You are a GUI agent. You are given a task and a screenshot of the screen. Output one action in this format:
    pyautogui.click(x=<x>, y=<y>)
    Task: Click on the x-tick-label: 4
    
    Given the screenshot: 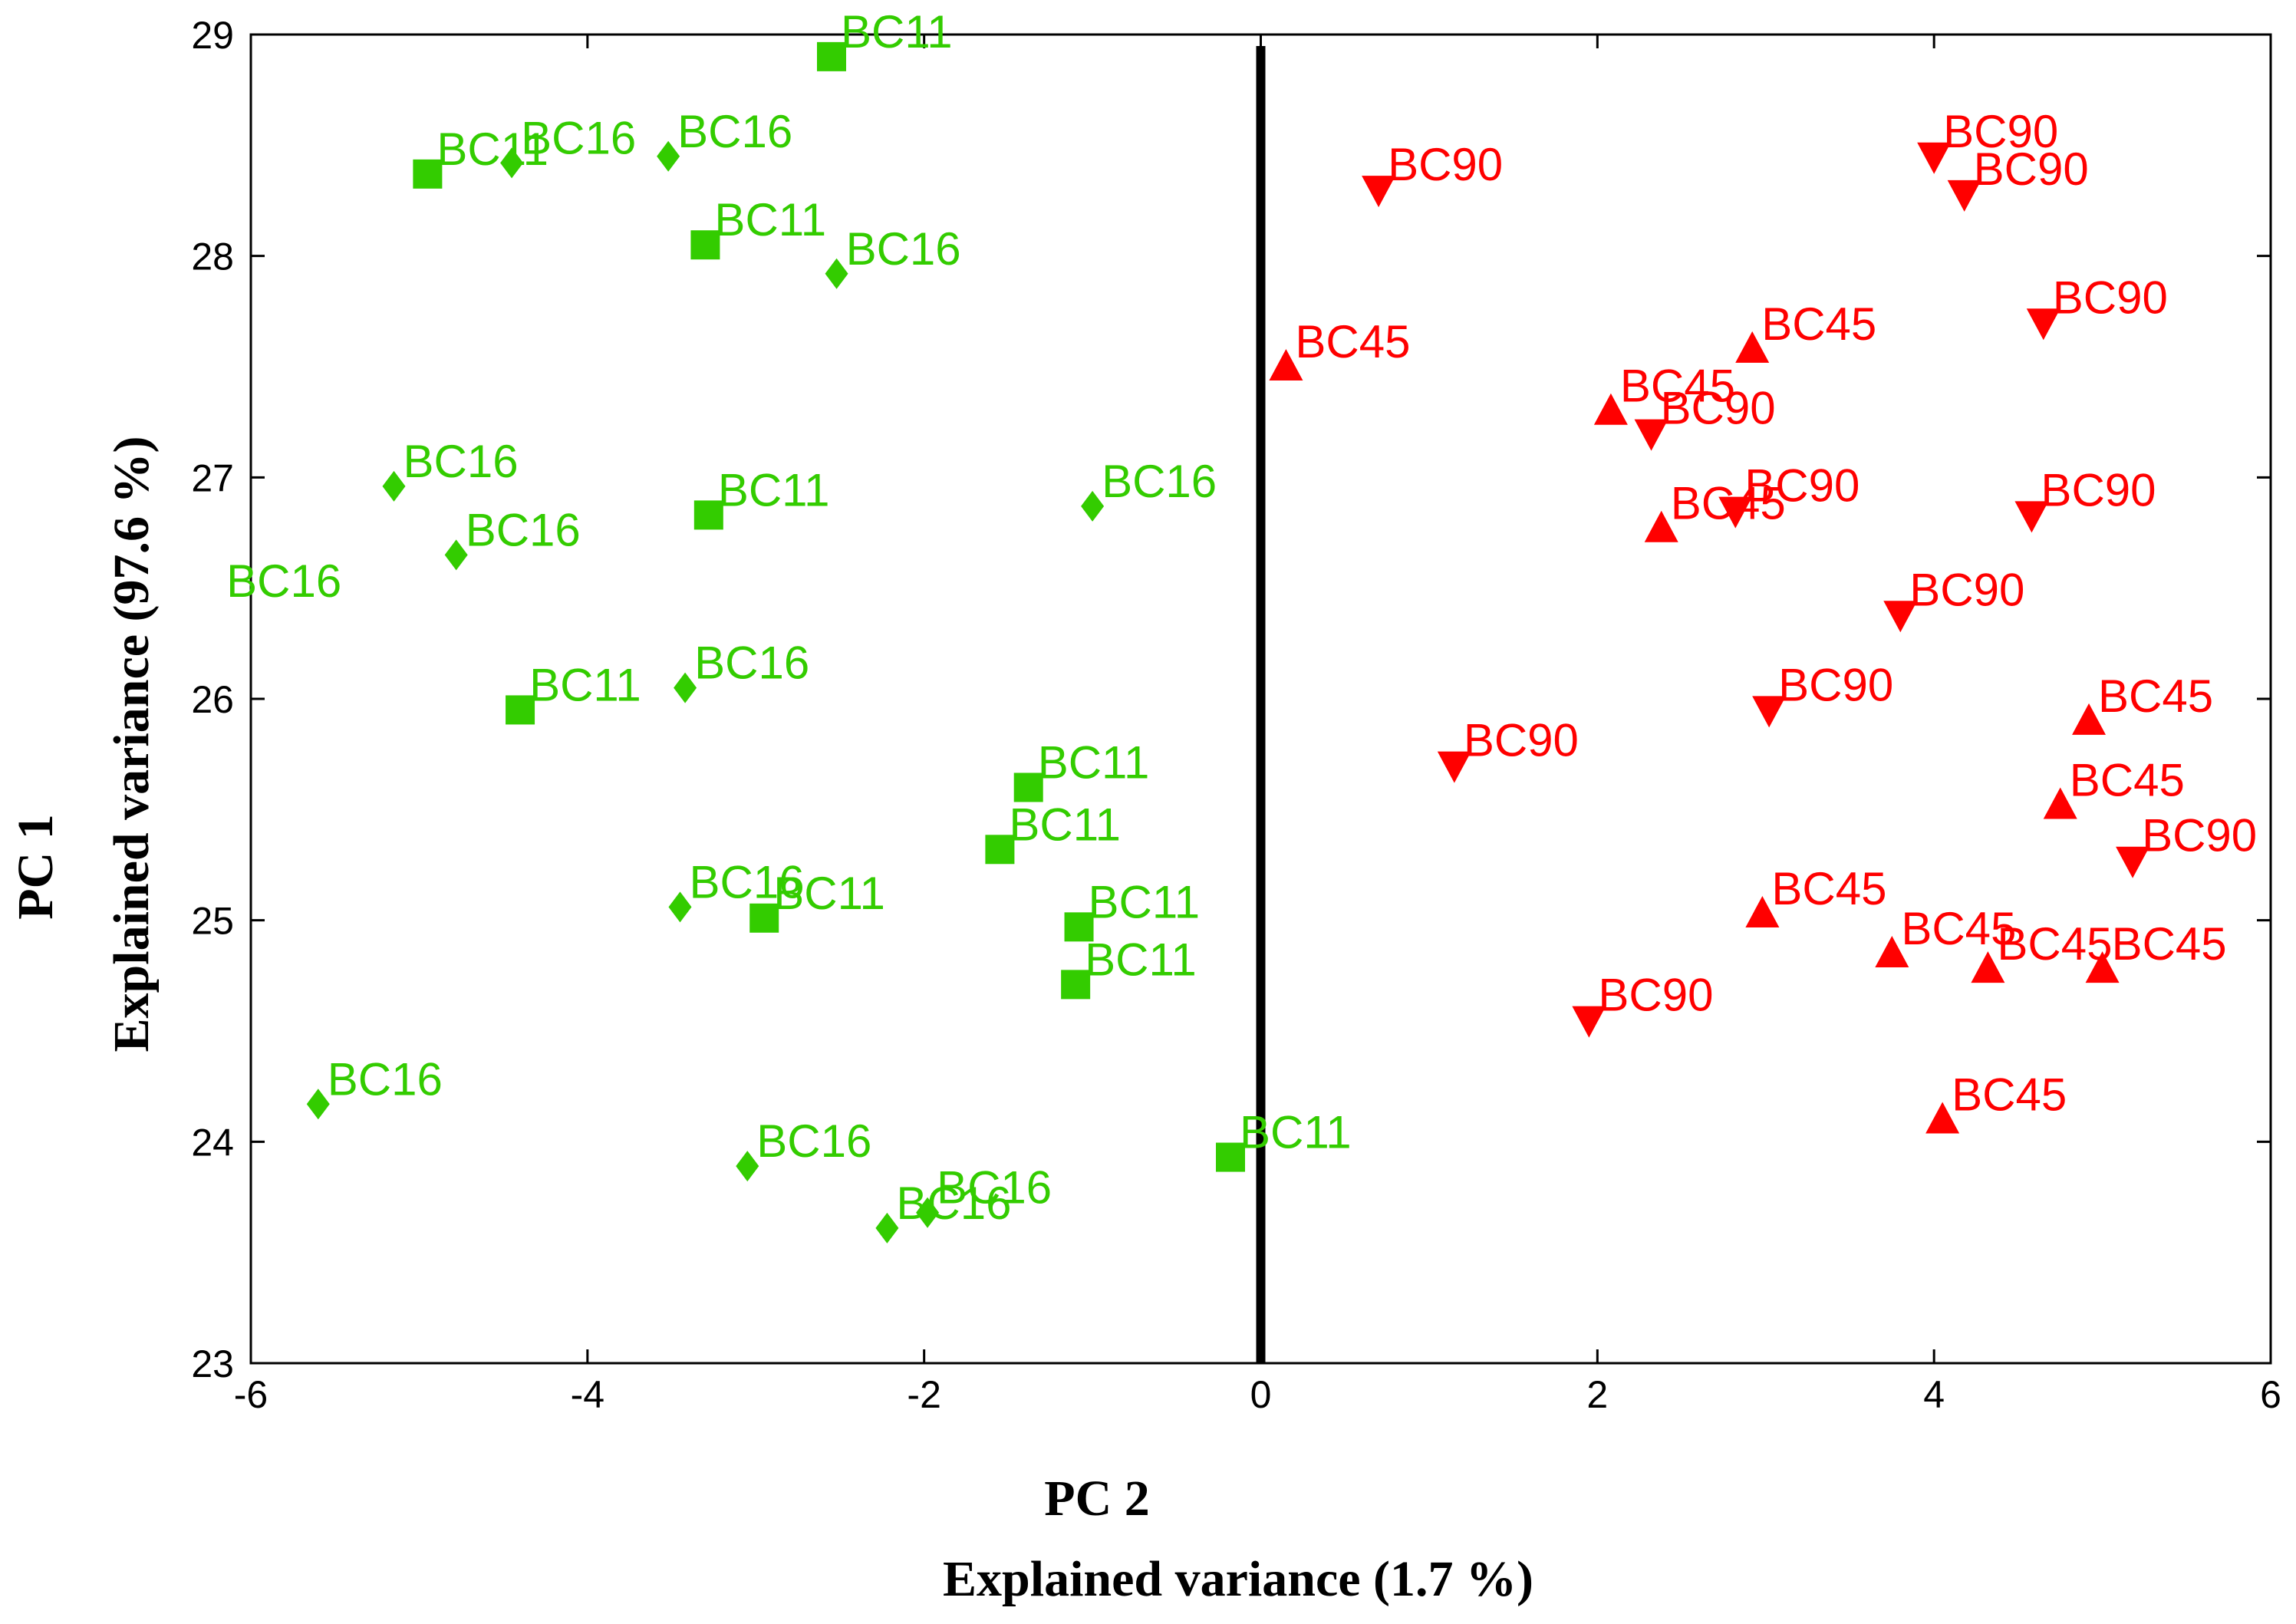 What is the action you would take?
    pyautogui.click(x=1934, y=1394)
    